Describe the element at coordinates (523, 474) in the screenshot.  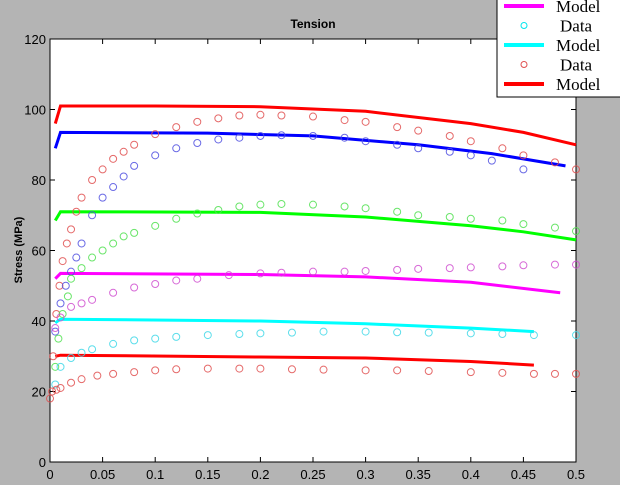
I see `x-tick-label: 0.45` at that location.